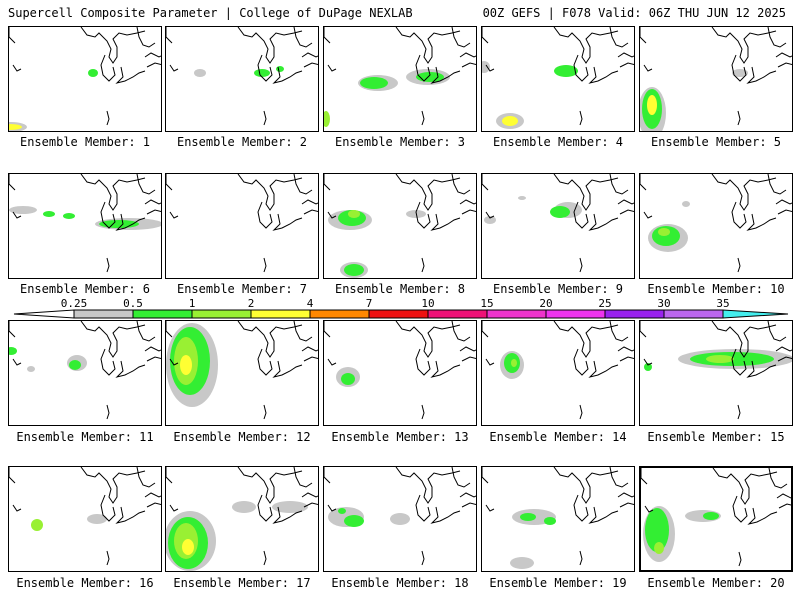 This screenshot has height=600, width=800. I want to click on map-plot, so click(242, 76).